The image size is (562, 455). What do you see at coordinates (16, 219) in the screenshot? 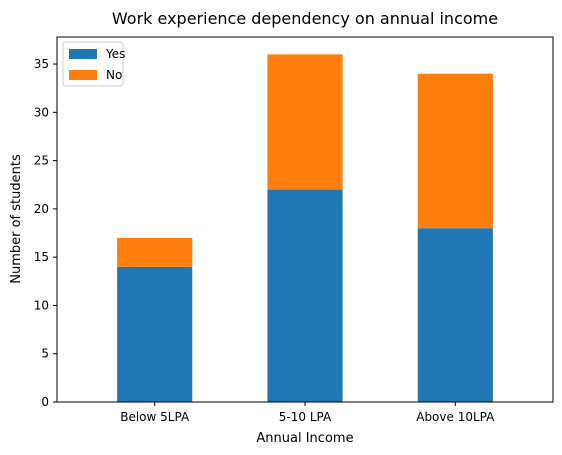
I see `y-axis-label: Number of students` at bounding box center [16, 219].